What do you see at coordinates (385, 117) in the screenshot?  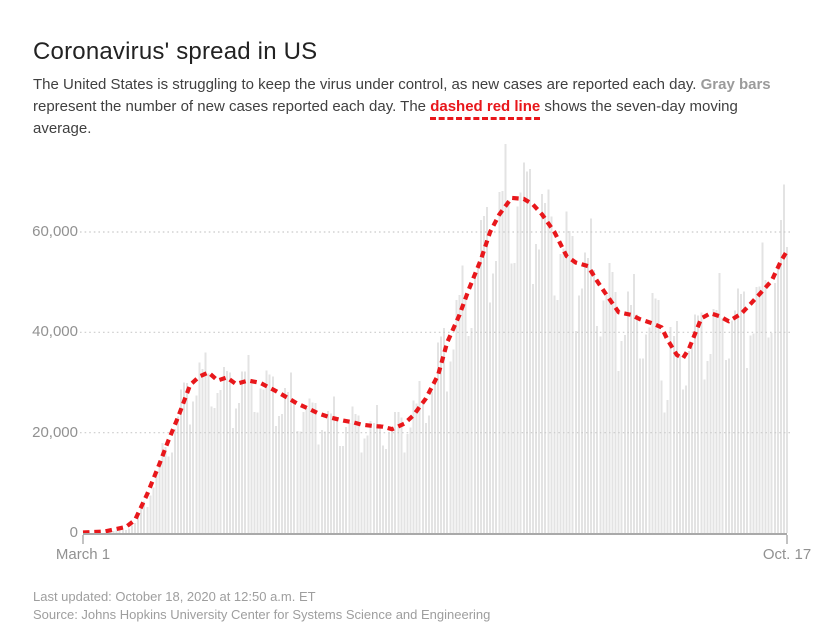 I see `description-part3: shows the seven-day moving average.` at bounding box center [385, 117].